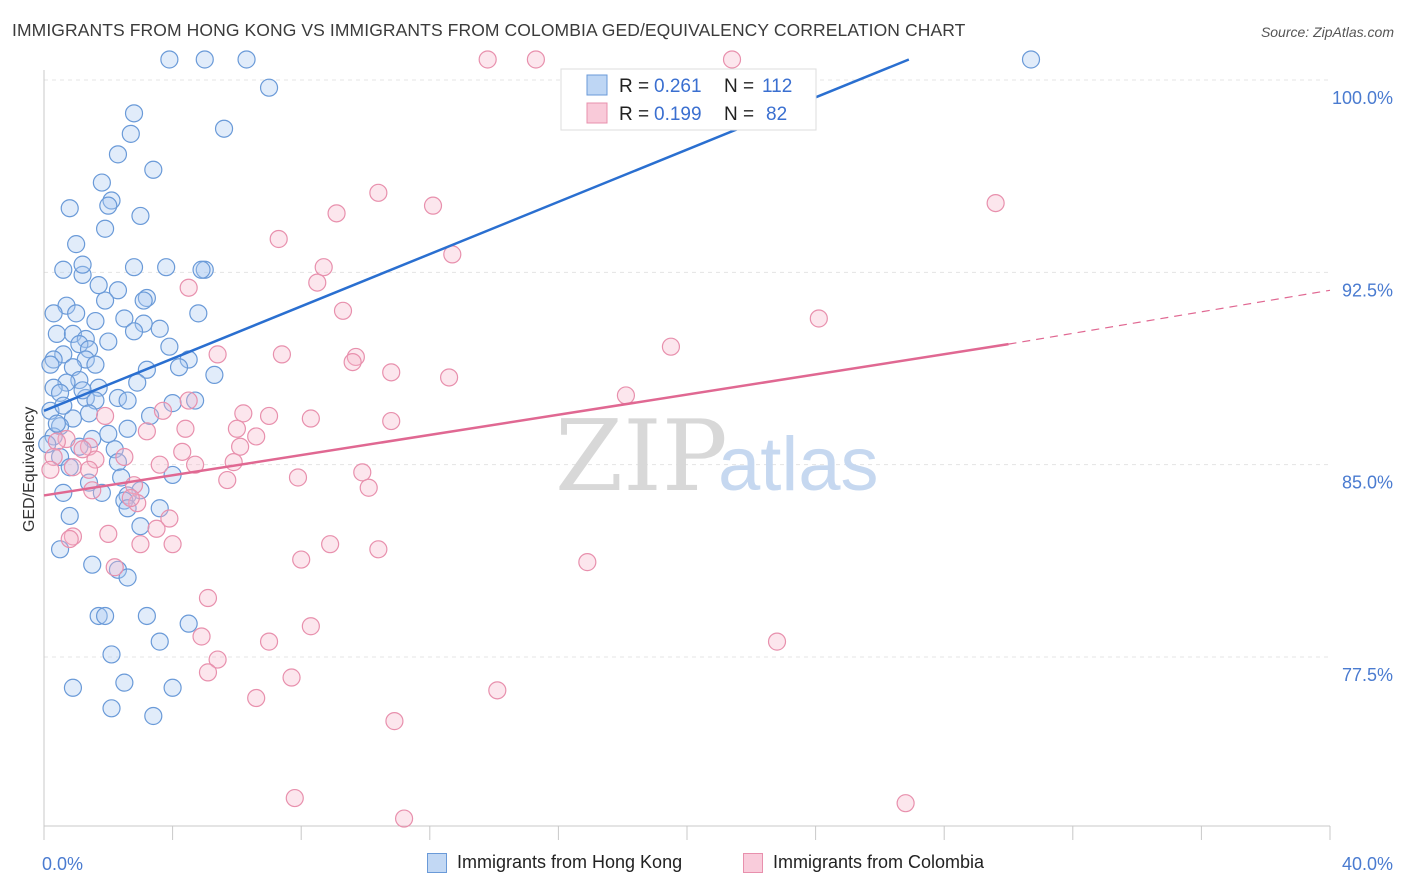 The width and height of the screenshot is (1406, 892). What do you see at coordinates (688, 99) in the screenshot?
I see `legend-box: R = 0.261 N = 112 R = 0.199 N = 82` at bounding box center [688, 99].